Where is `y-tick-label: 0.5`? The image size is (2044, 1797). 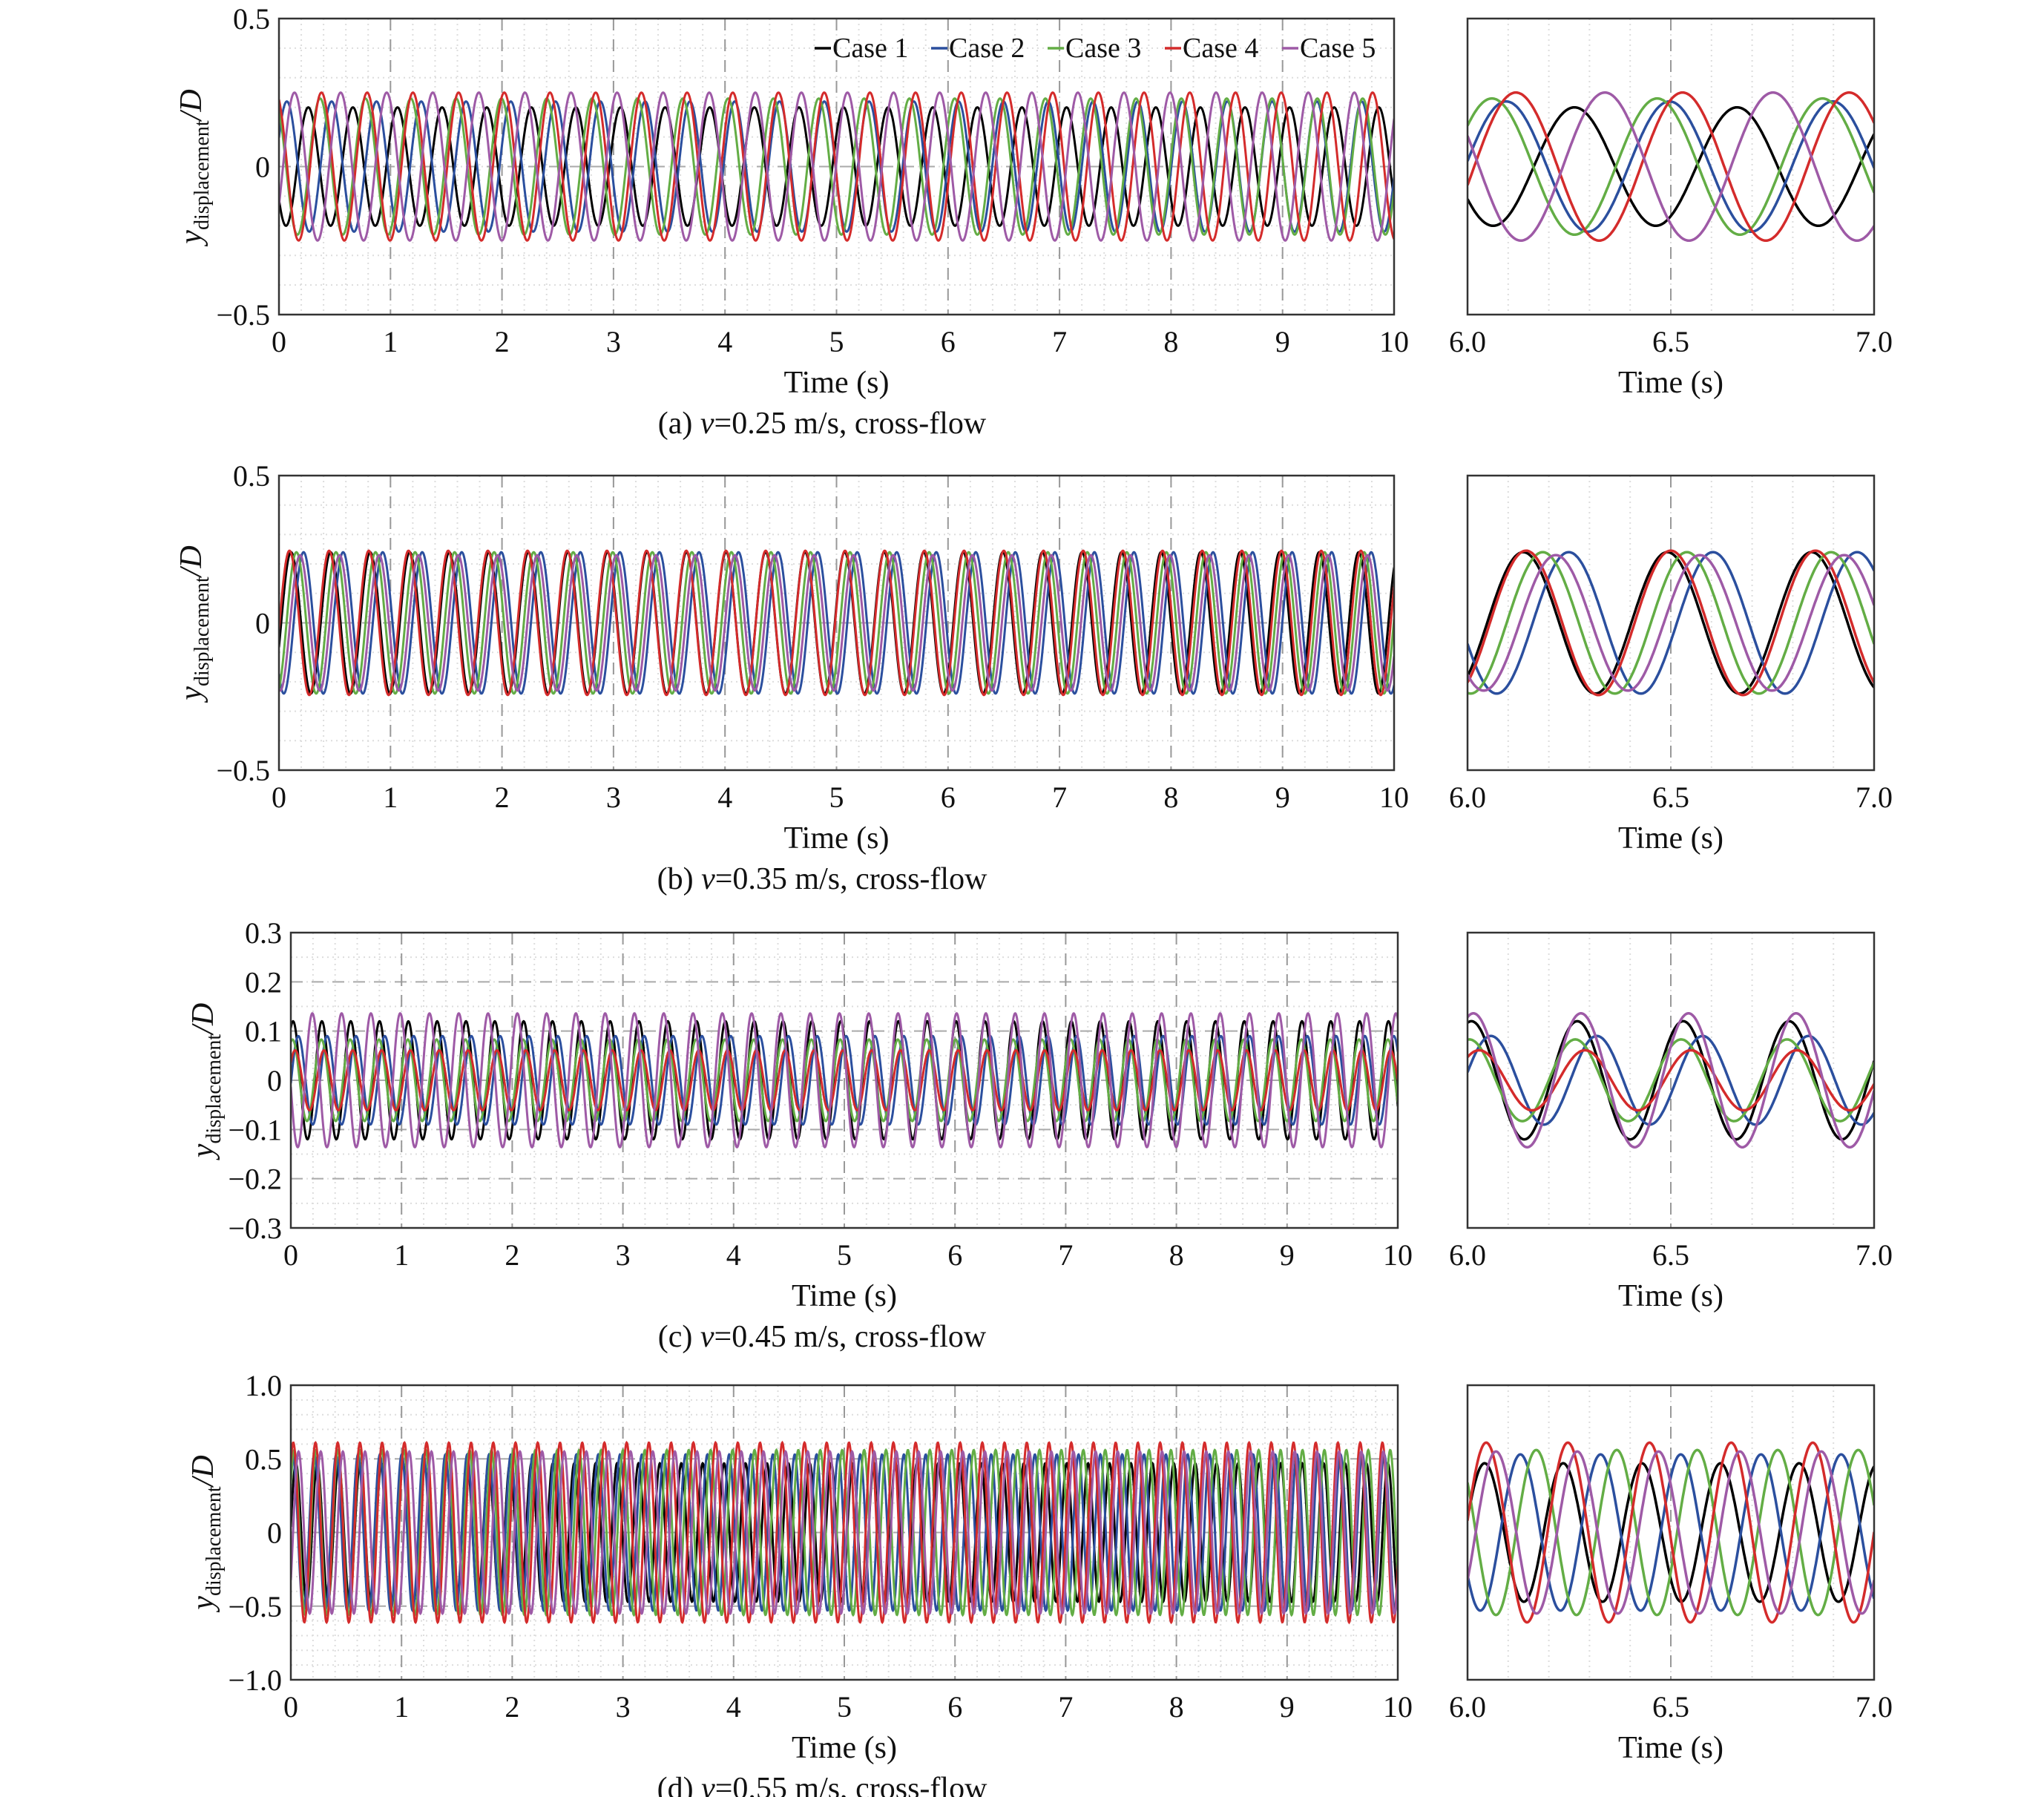 y-tick-label: 0.5 is located at coordinates (251, 476).